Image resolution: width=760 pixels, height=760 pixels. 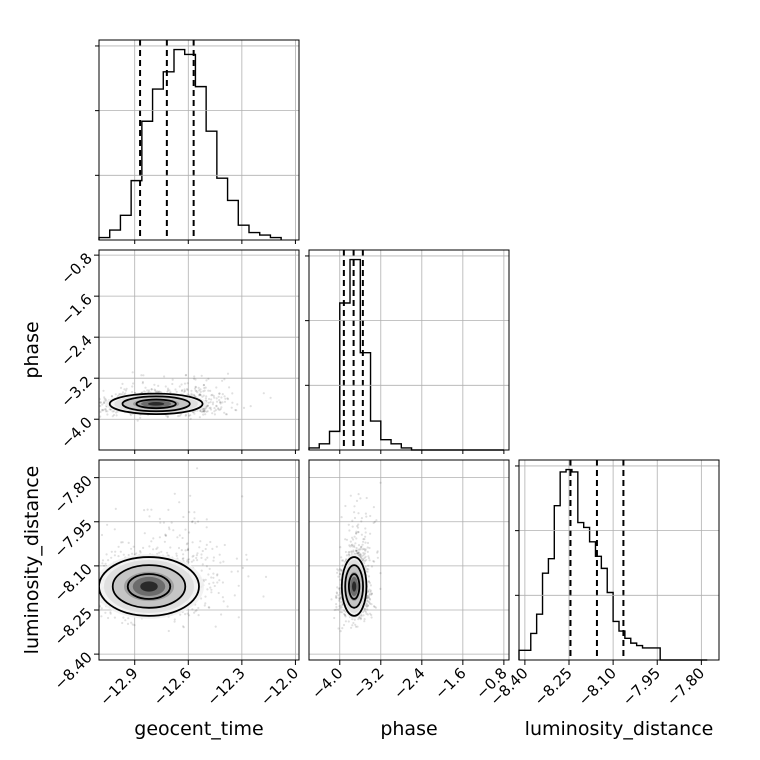 What do you see at coordinates (685, 686) in the screenshot?
I see `x-tick-label: −7.80` at bounding box center [685, 686].